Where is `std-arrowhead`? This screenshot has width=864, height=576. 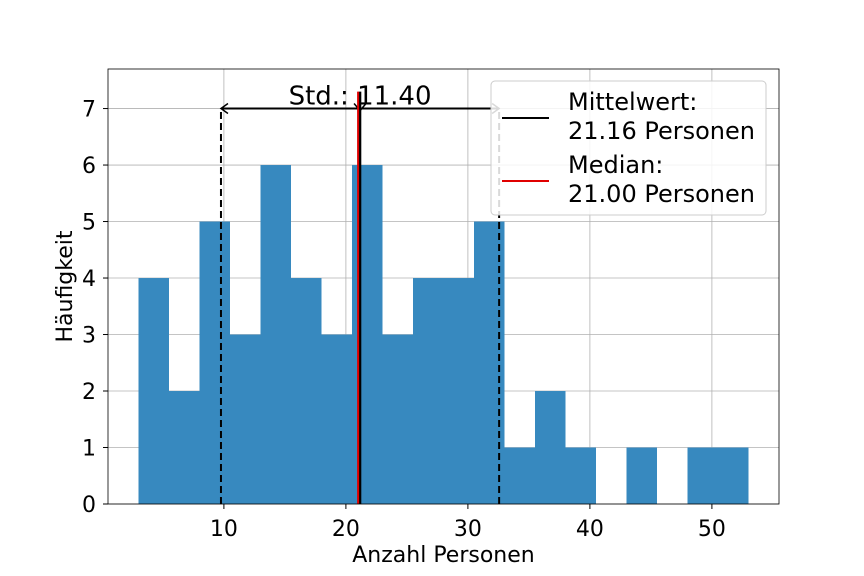
std-arrowhead is located at coordinates (224, 108).